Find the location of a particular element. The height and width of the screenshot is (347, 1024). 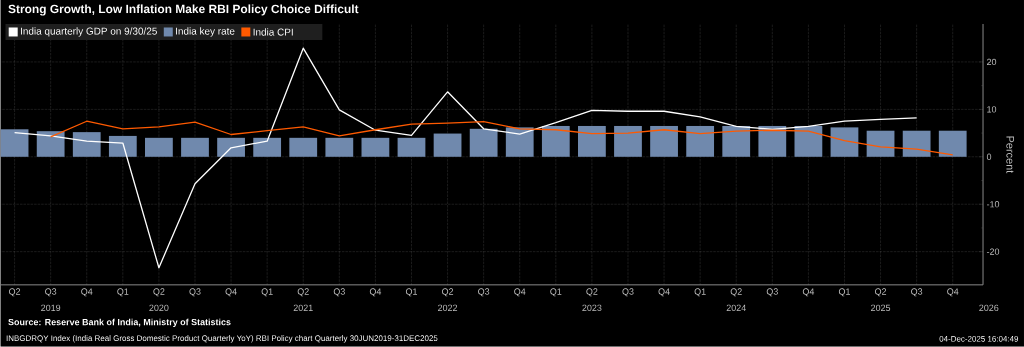

legend-label: India CPI is located at coordinates (273, 32).